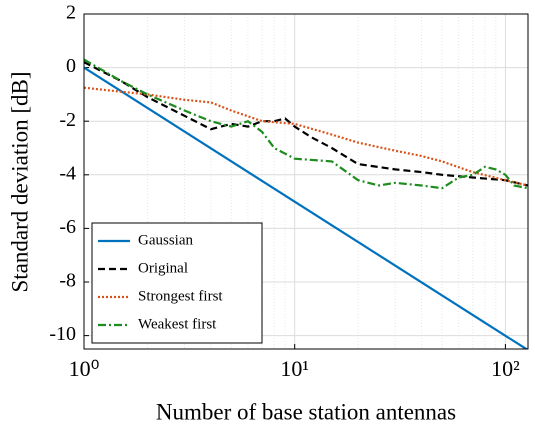  What do you see at coordinates (180, 296) in the screenshot?
I see `legend-label: Strongest first` at bounding box center [180, 296].